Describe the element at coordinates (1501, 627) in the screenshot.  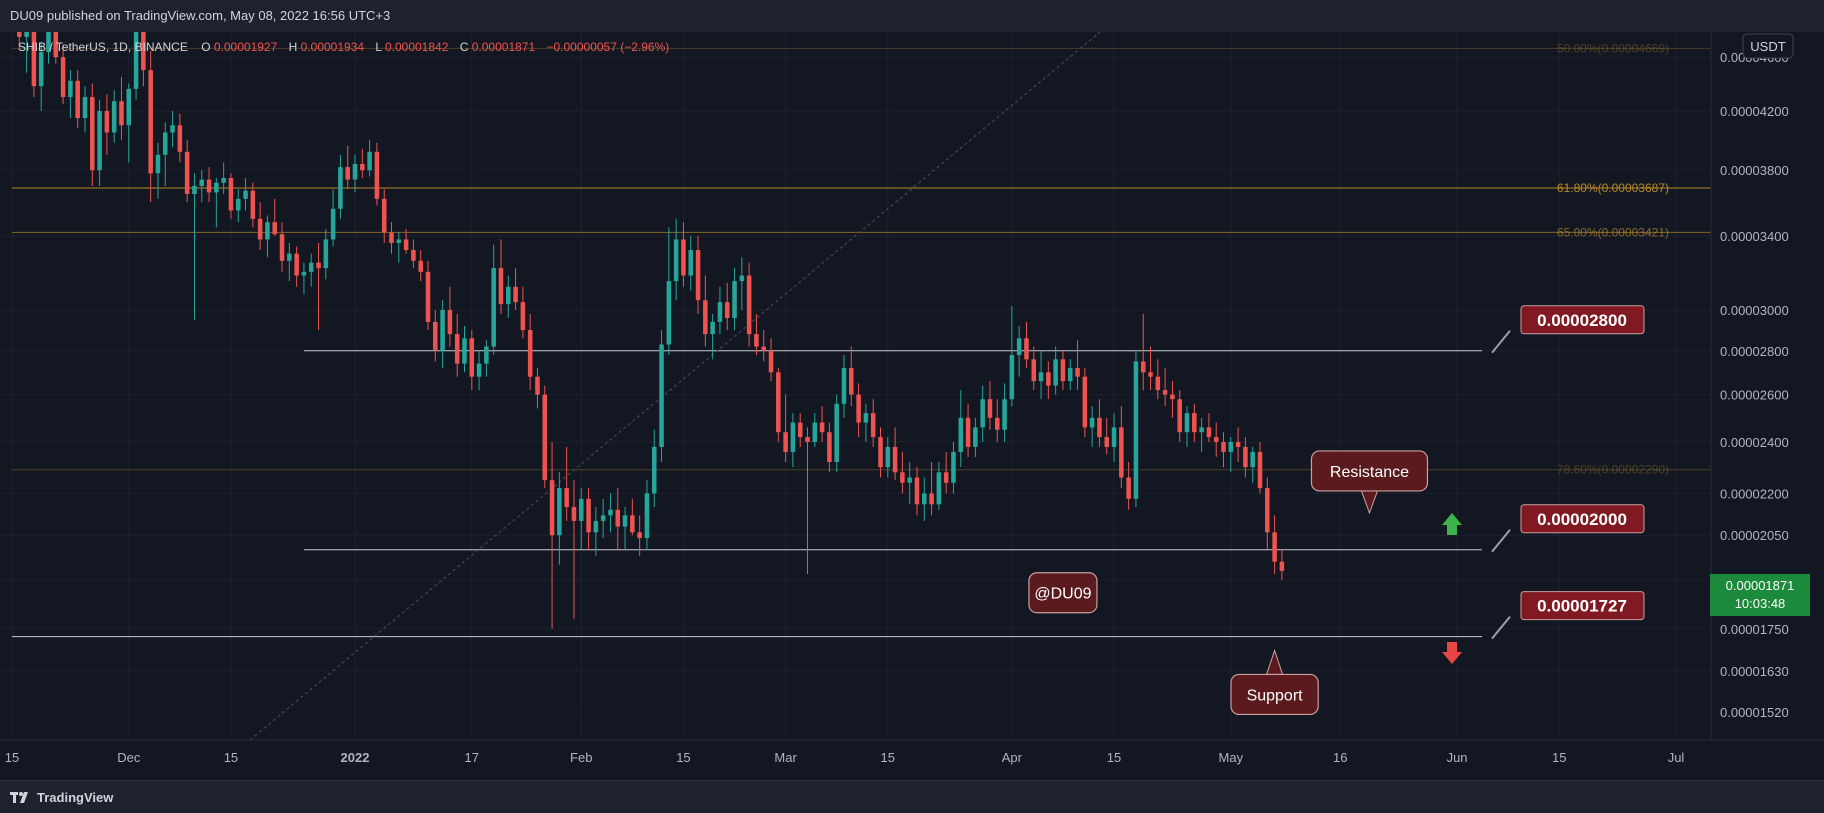
I see `callout-pointer` at that location.